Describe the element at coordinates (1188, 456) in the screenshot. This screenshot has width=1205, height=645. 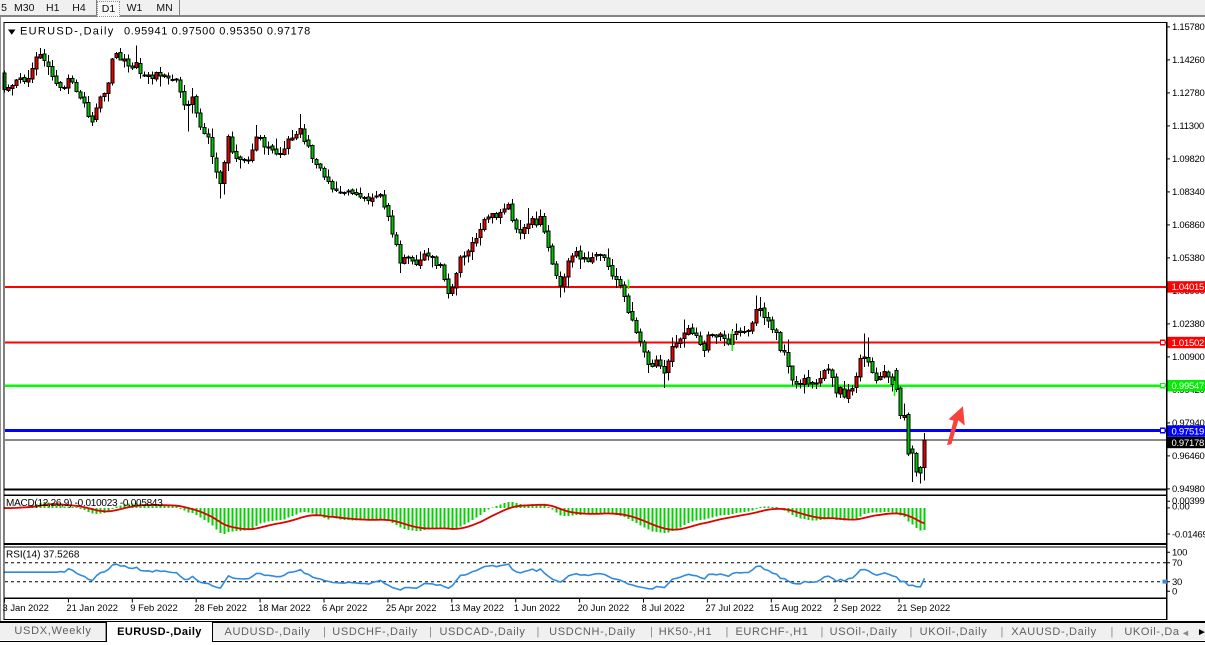
I see `svg-text: 0.96460` at that location.